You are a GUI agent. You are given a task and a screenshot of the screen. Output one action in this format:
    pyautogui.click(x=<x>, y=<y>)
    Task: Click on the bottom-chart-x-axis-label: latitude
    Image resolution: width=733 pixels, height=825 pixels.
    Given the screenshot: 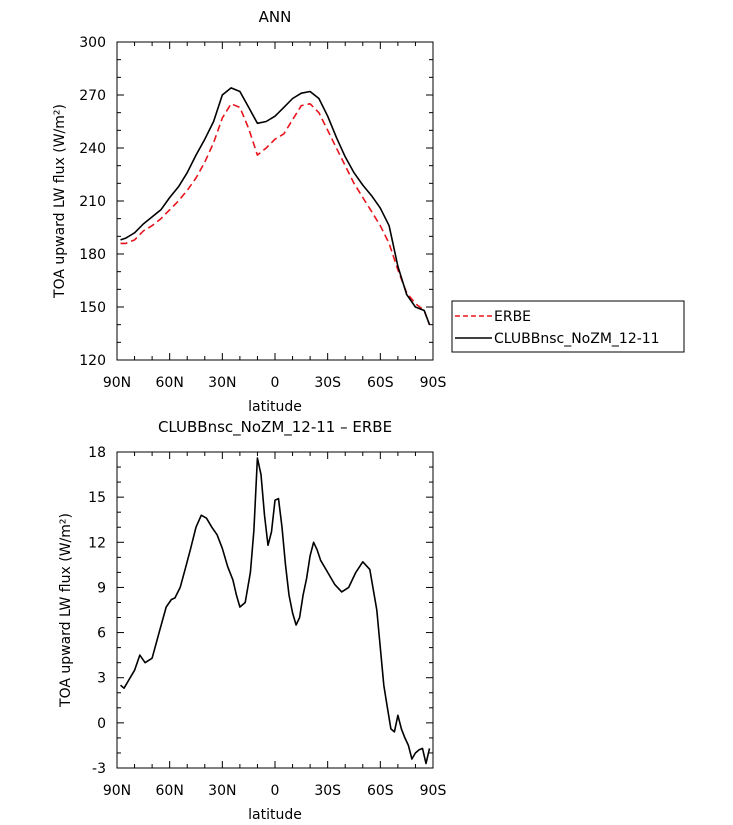 What is the action you would take?
    pyautogui.click(x=275, y=815)
    